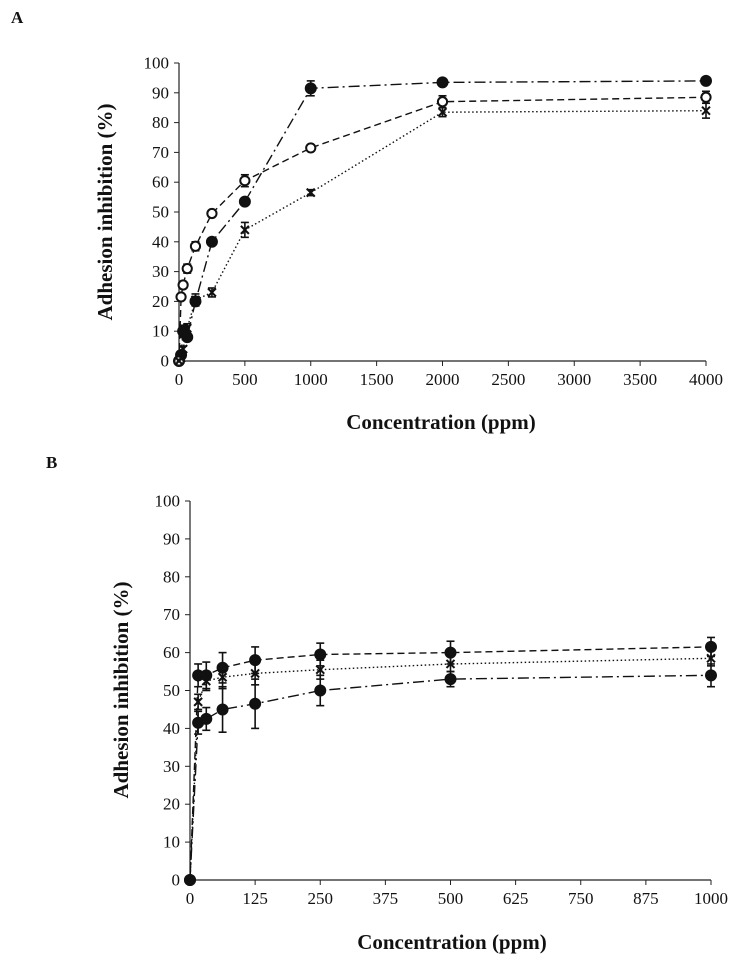 The width and height of the screenshot is (737, 956). Describe the element at coordinates (160, 182) in the screenshot. I see `panel-a-y-tick-label: 60` at that location.